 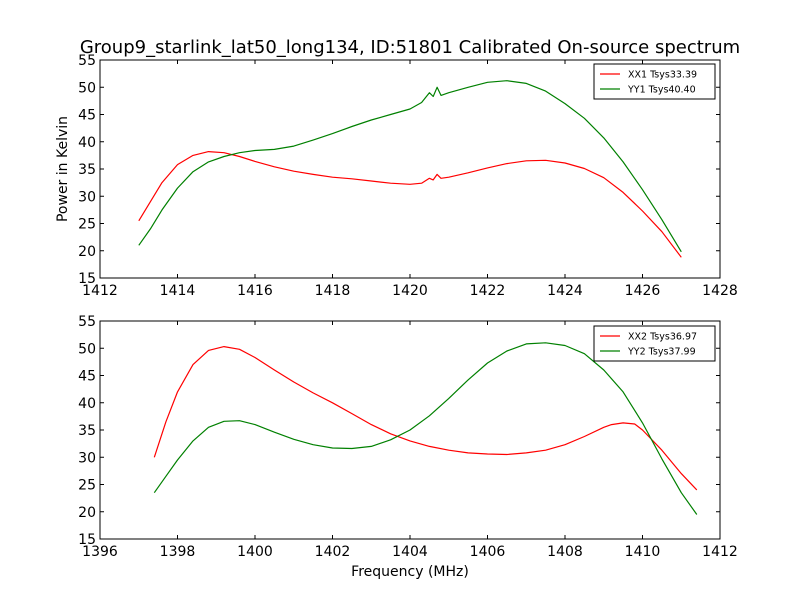 I want to click on x-tick-label: 1410, so click(x=643, y=552).